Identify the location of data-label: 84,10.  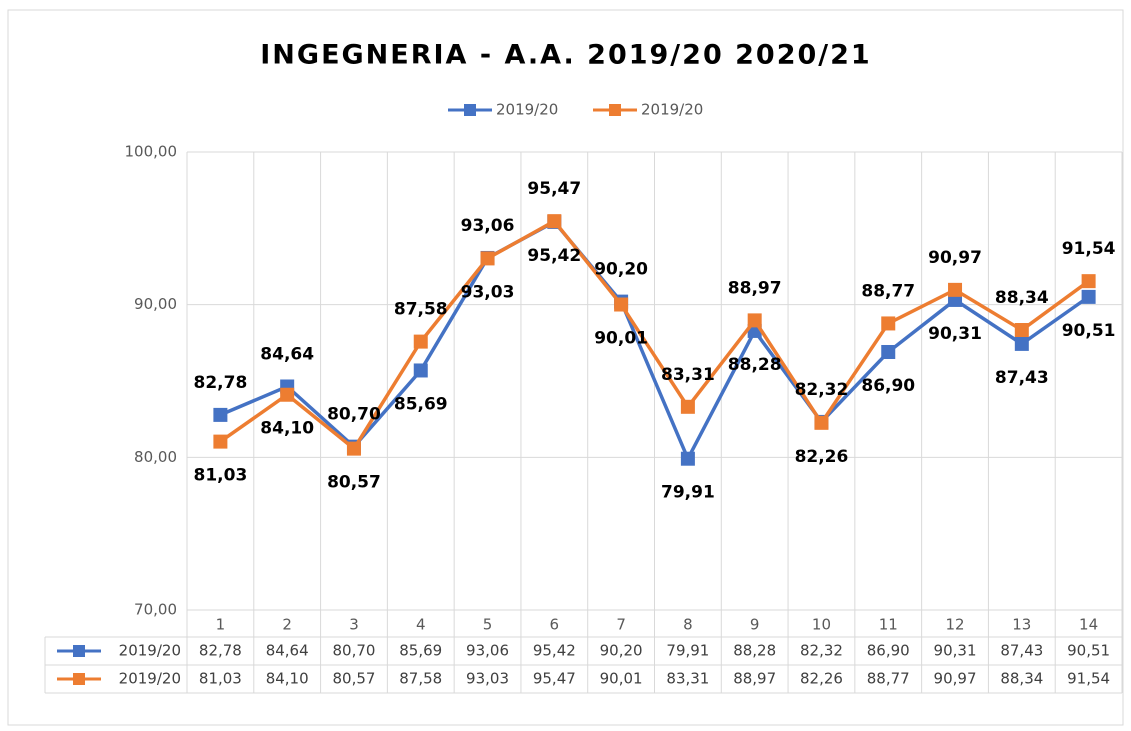
(287, 429).